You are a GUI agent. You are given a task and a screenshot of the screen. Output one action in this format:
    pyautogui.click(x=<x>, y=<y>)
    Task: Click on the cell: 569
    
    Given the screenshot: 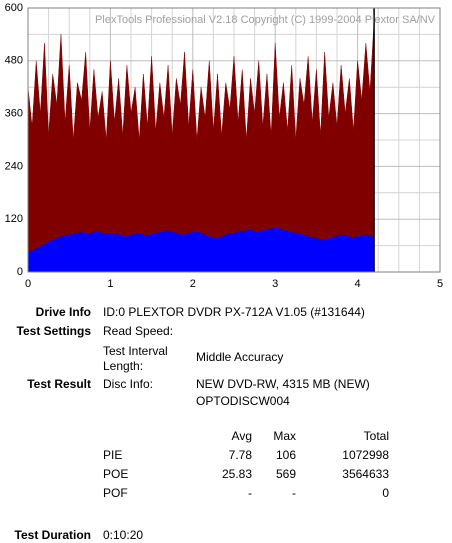 What is the action you would take?
    pyautogui.click(x=286, y=474)
    